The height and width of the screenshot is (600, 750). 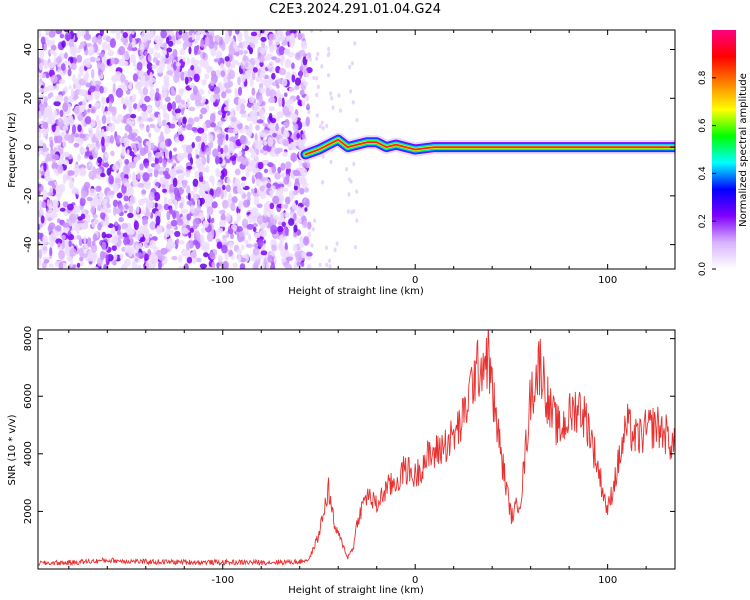 I want to click on y-tick-label: 40, so click(x=28, y=49).